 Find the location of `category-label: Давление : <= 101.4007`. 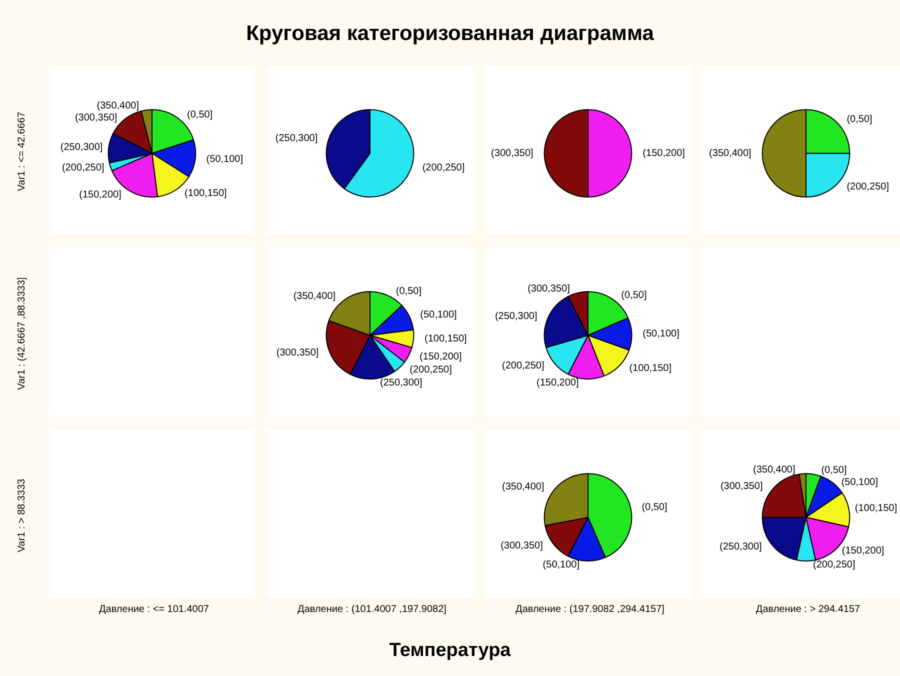

category-label: Давление : <= 101.4007 is located at coordinates (154, 609).